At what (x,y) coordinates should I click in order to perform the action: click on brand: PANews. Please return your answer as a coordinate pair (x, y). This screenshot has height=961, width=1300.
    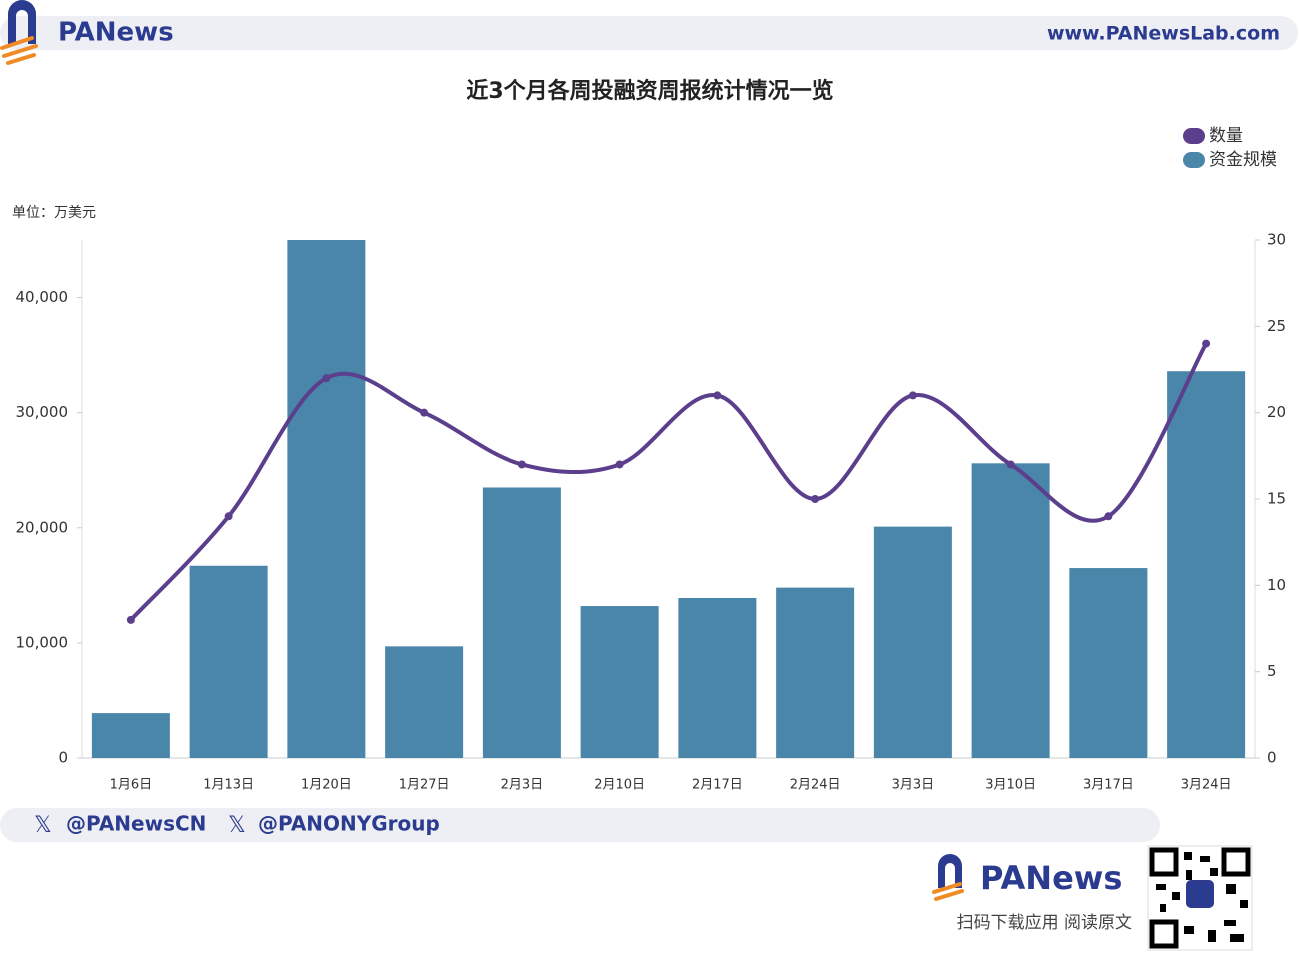
    Looking at the image, I should click on (116, 33).